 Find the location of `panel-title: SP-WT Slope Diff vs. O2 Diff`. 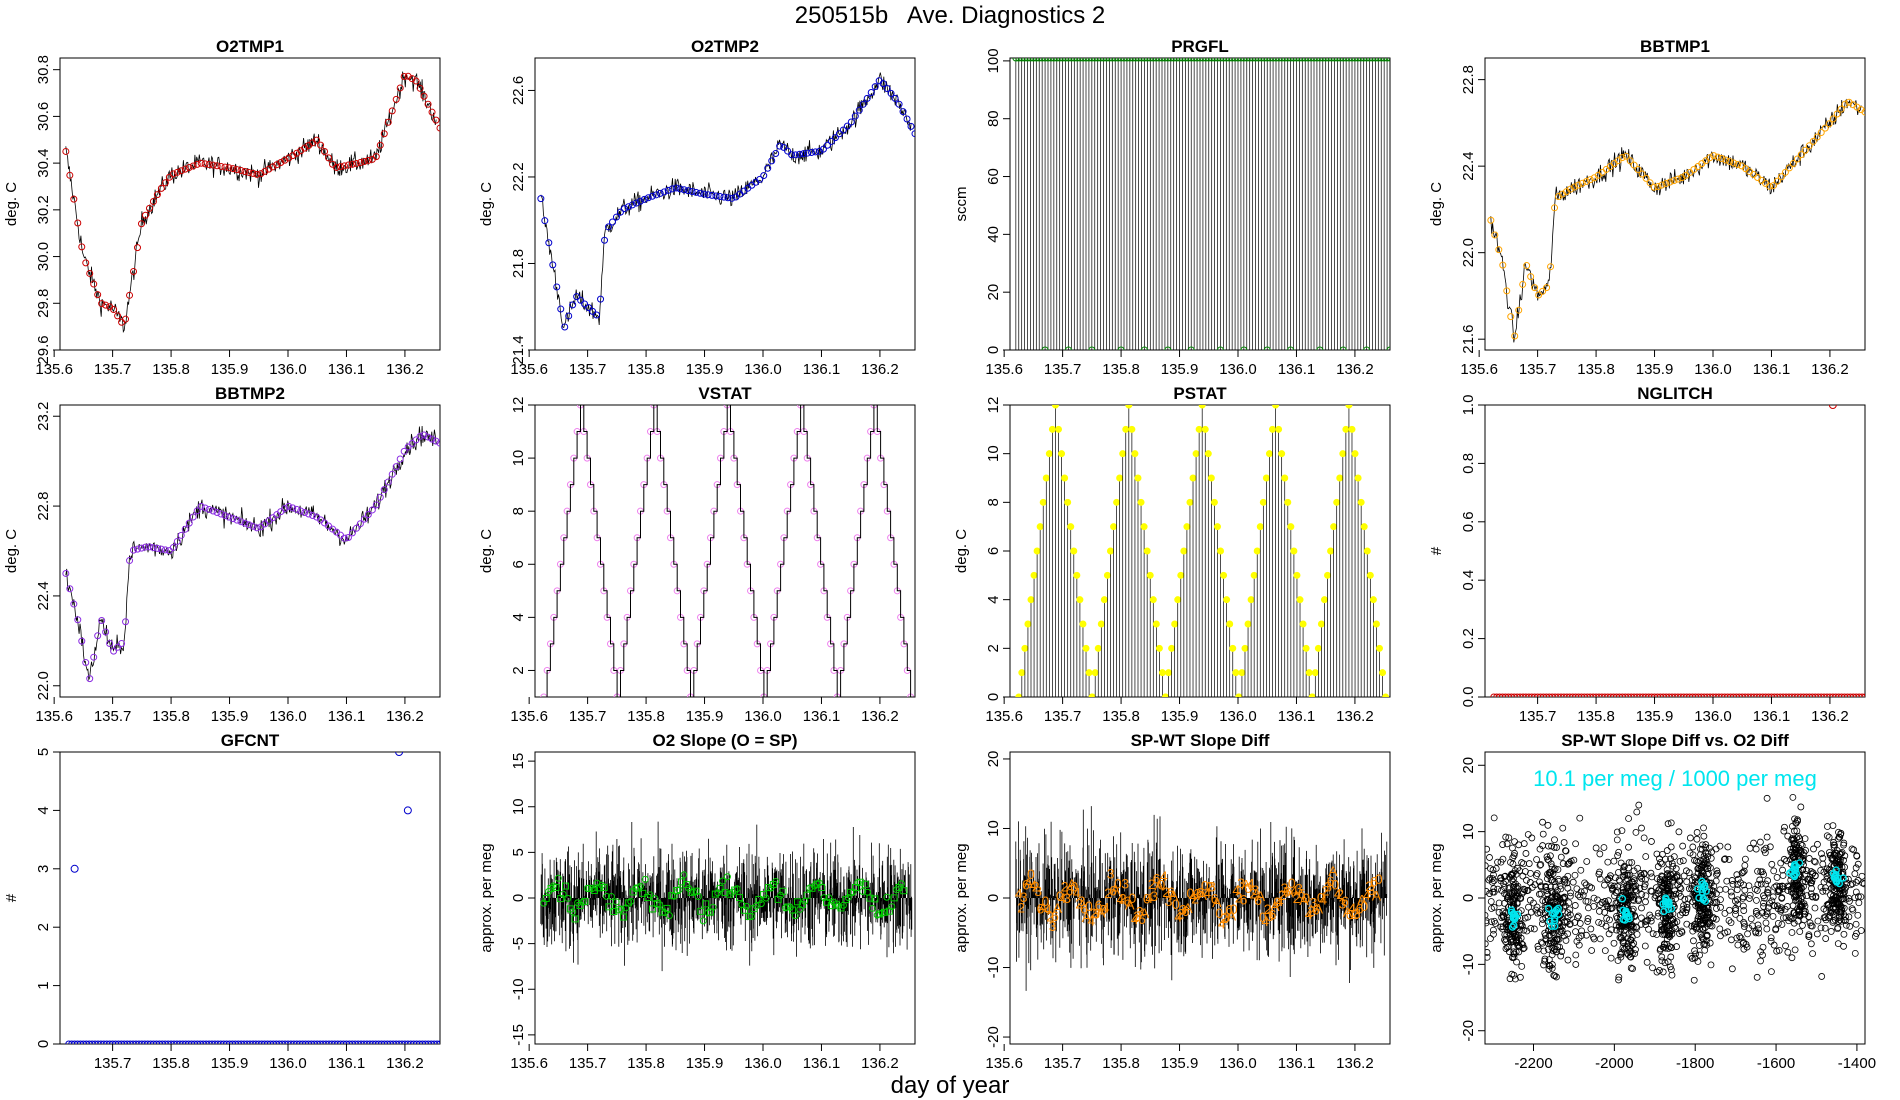

panel-title: SP-WT Slope Diff vs. O2 Diff is located at coordinates (1675, 740).